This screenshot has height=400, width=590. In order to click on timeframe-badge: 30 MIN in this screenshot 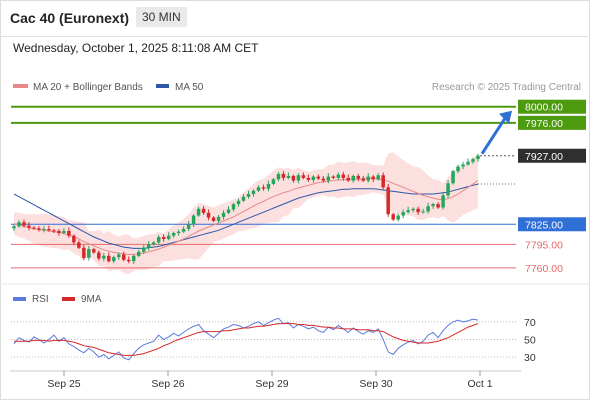, I will do `click(161, 17)`.